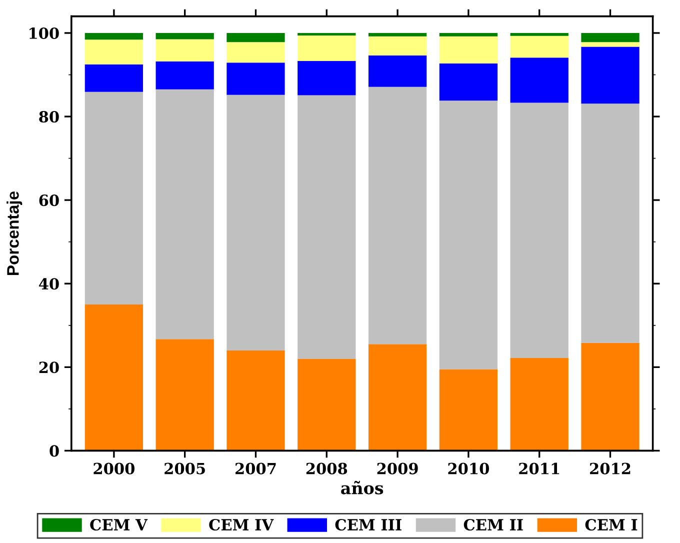 Image resolution: width=680 pixels, height=543 pixels. I want to click on x-tick-label: 2000, so click(114, 468).